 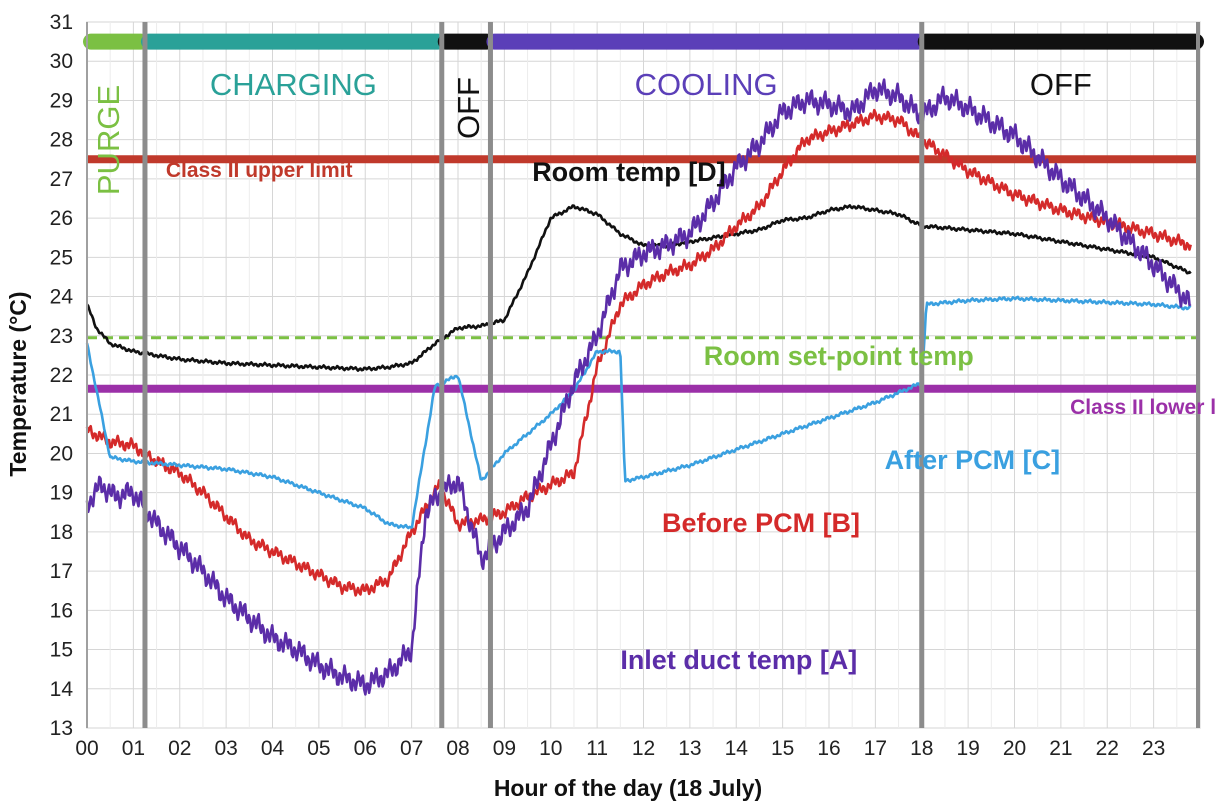 What do you see at coordinates (225, 748) in the screenshot?
I see `x-tick-label: 03` at bounding box center [225, 748].